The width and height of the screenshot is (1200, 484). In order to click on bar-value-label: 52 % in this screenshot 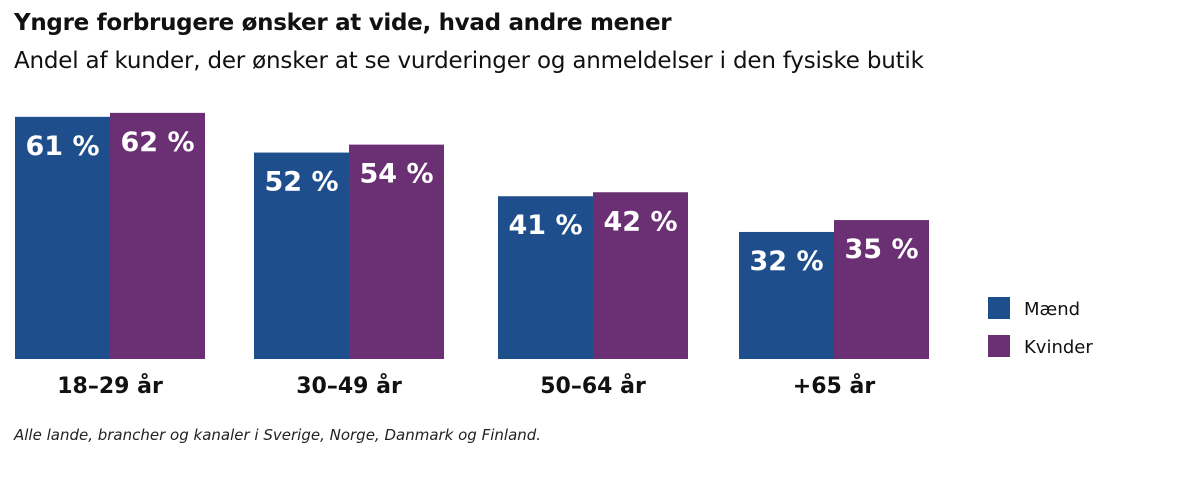, I will do `click(301, 182)`.